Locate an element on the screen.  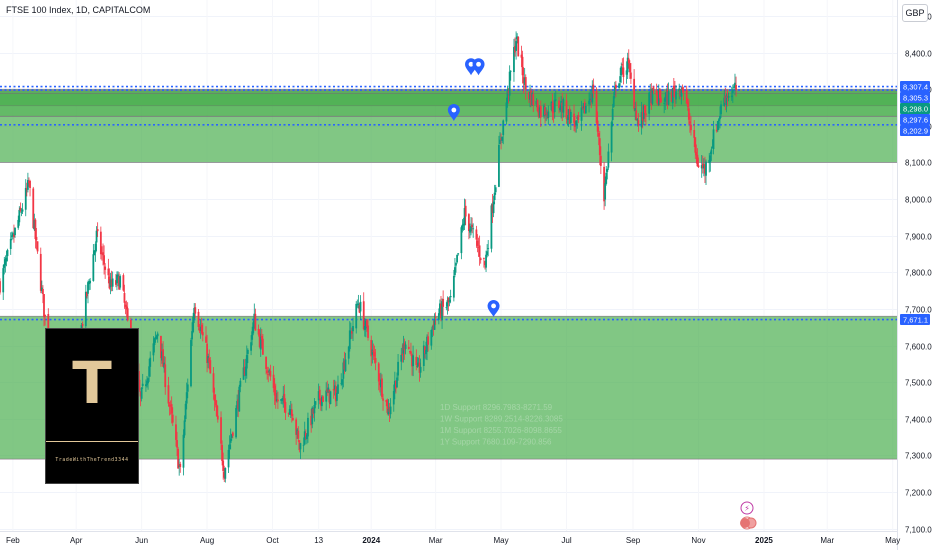
y-tick-label: 7,700.0 is located at coordinates (918, 310).